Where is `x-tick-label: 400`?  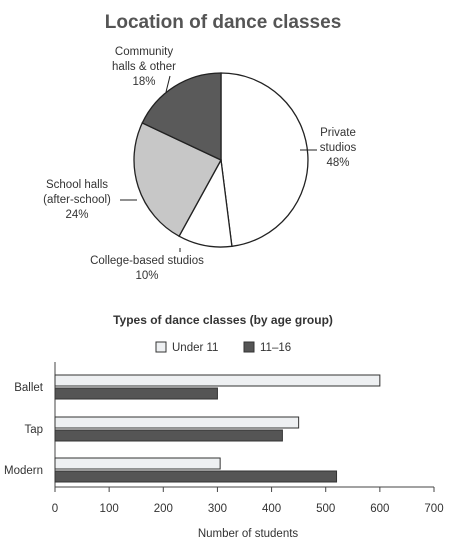
x-tick-label: 400 is located at coordinates (271, 509).